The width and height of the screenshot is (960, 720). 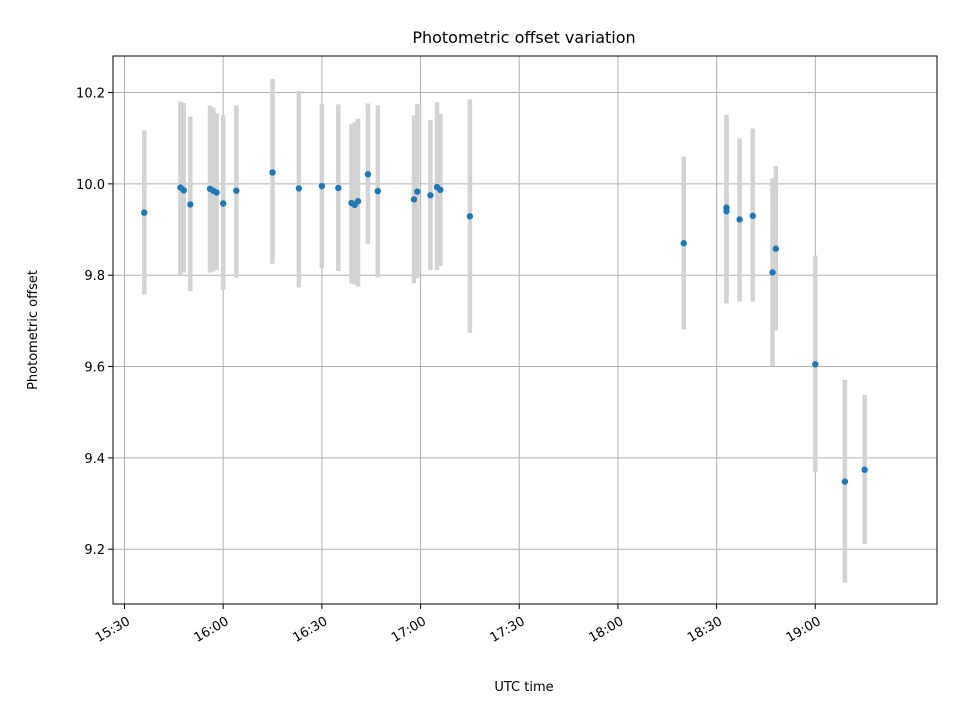 What do you see at coordinates (508, 630) in the screenshot?
I see `x-tick-label: 17:30` at bounding box center [508, 630].